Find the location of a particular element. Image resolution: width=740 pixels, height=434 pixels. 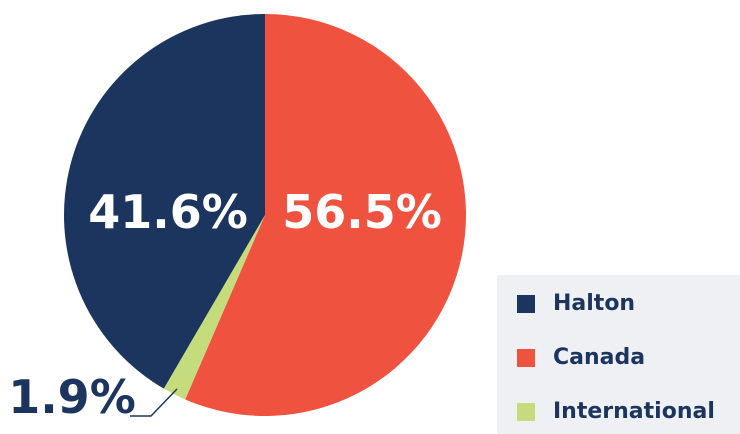

legend-item-canada: Canada is located at coordinates (581, 357).